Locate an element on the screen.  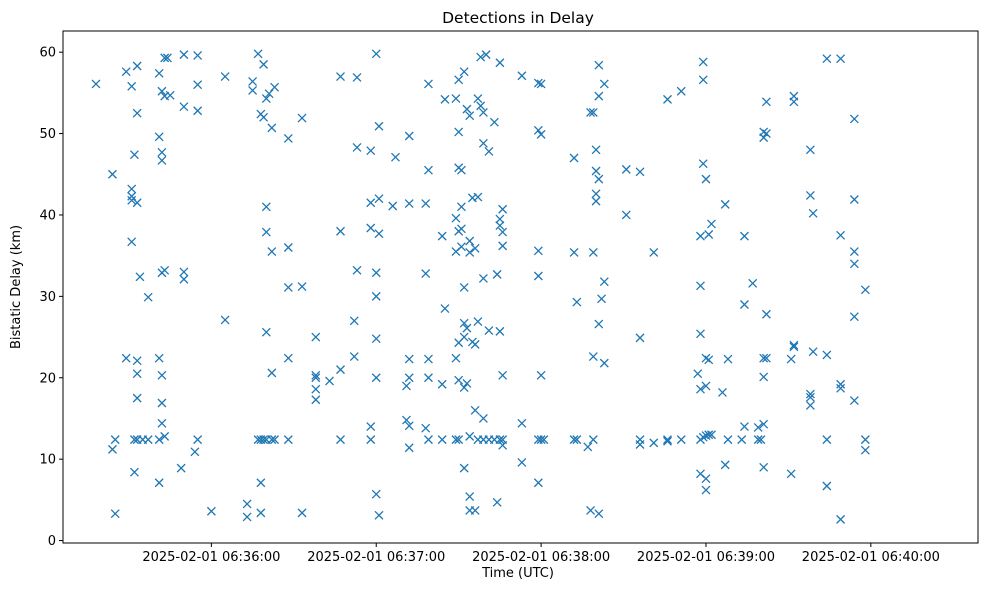
y-axis-ticks: 0 10 20 30 40 50 60 is located at coordinates (51, 297).